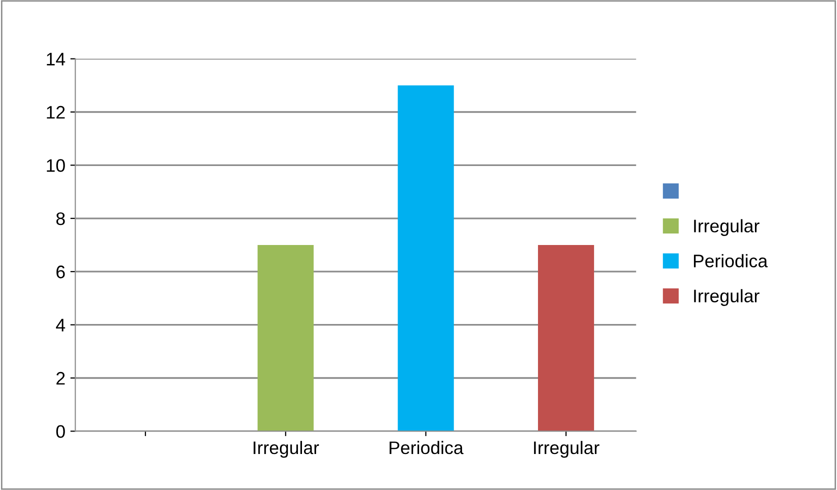  Describe the element at coordinates (60, 431) in the screenshot. I see `y-tick-label: 0` at that location.